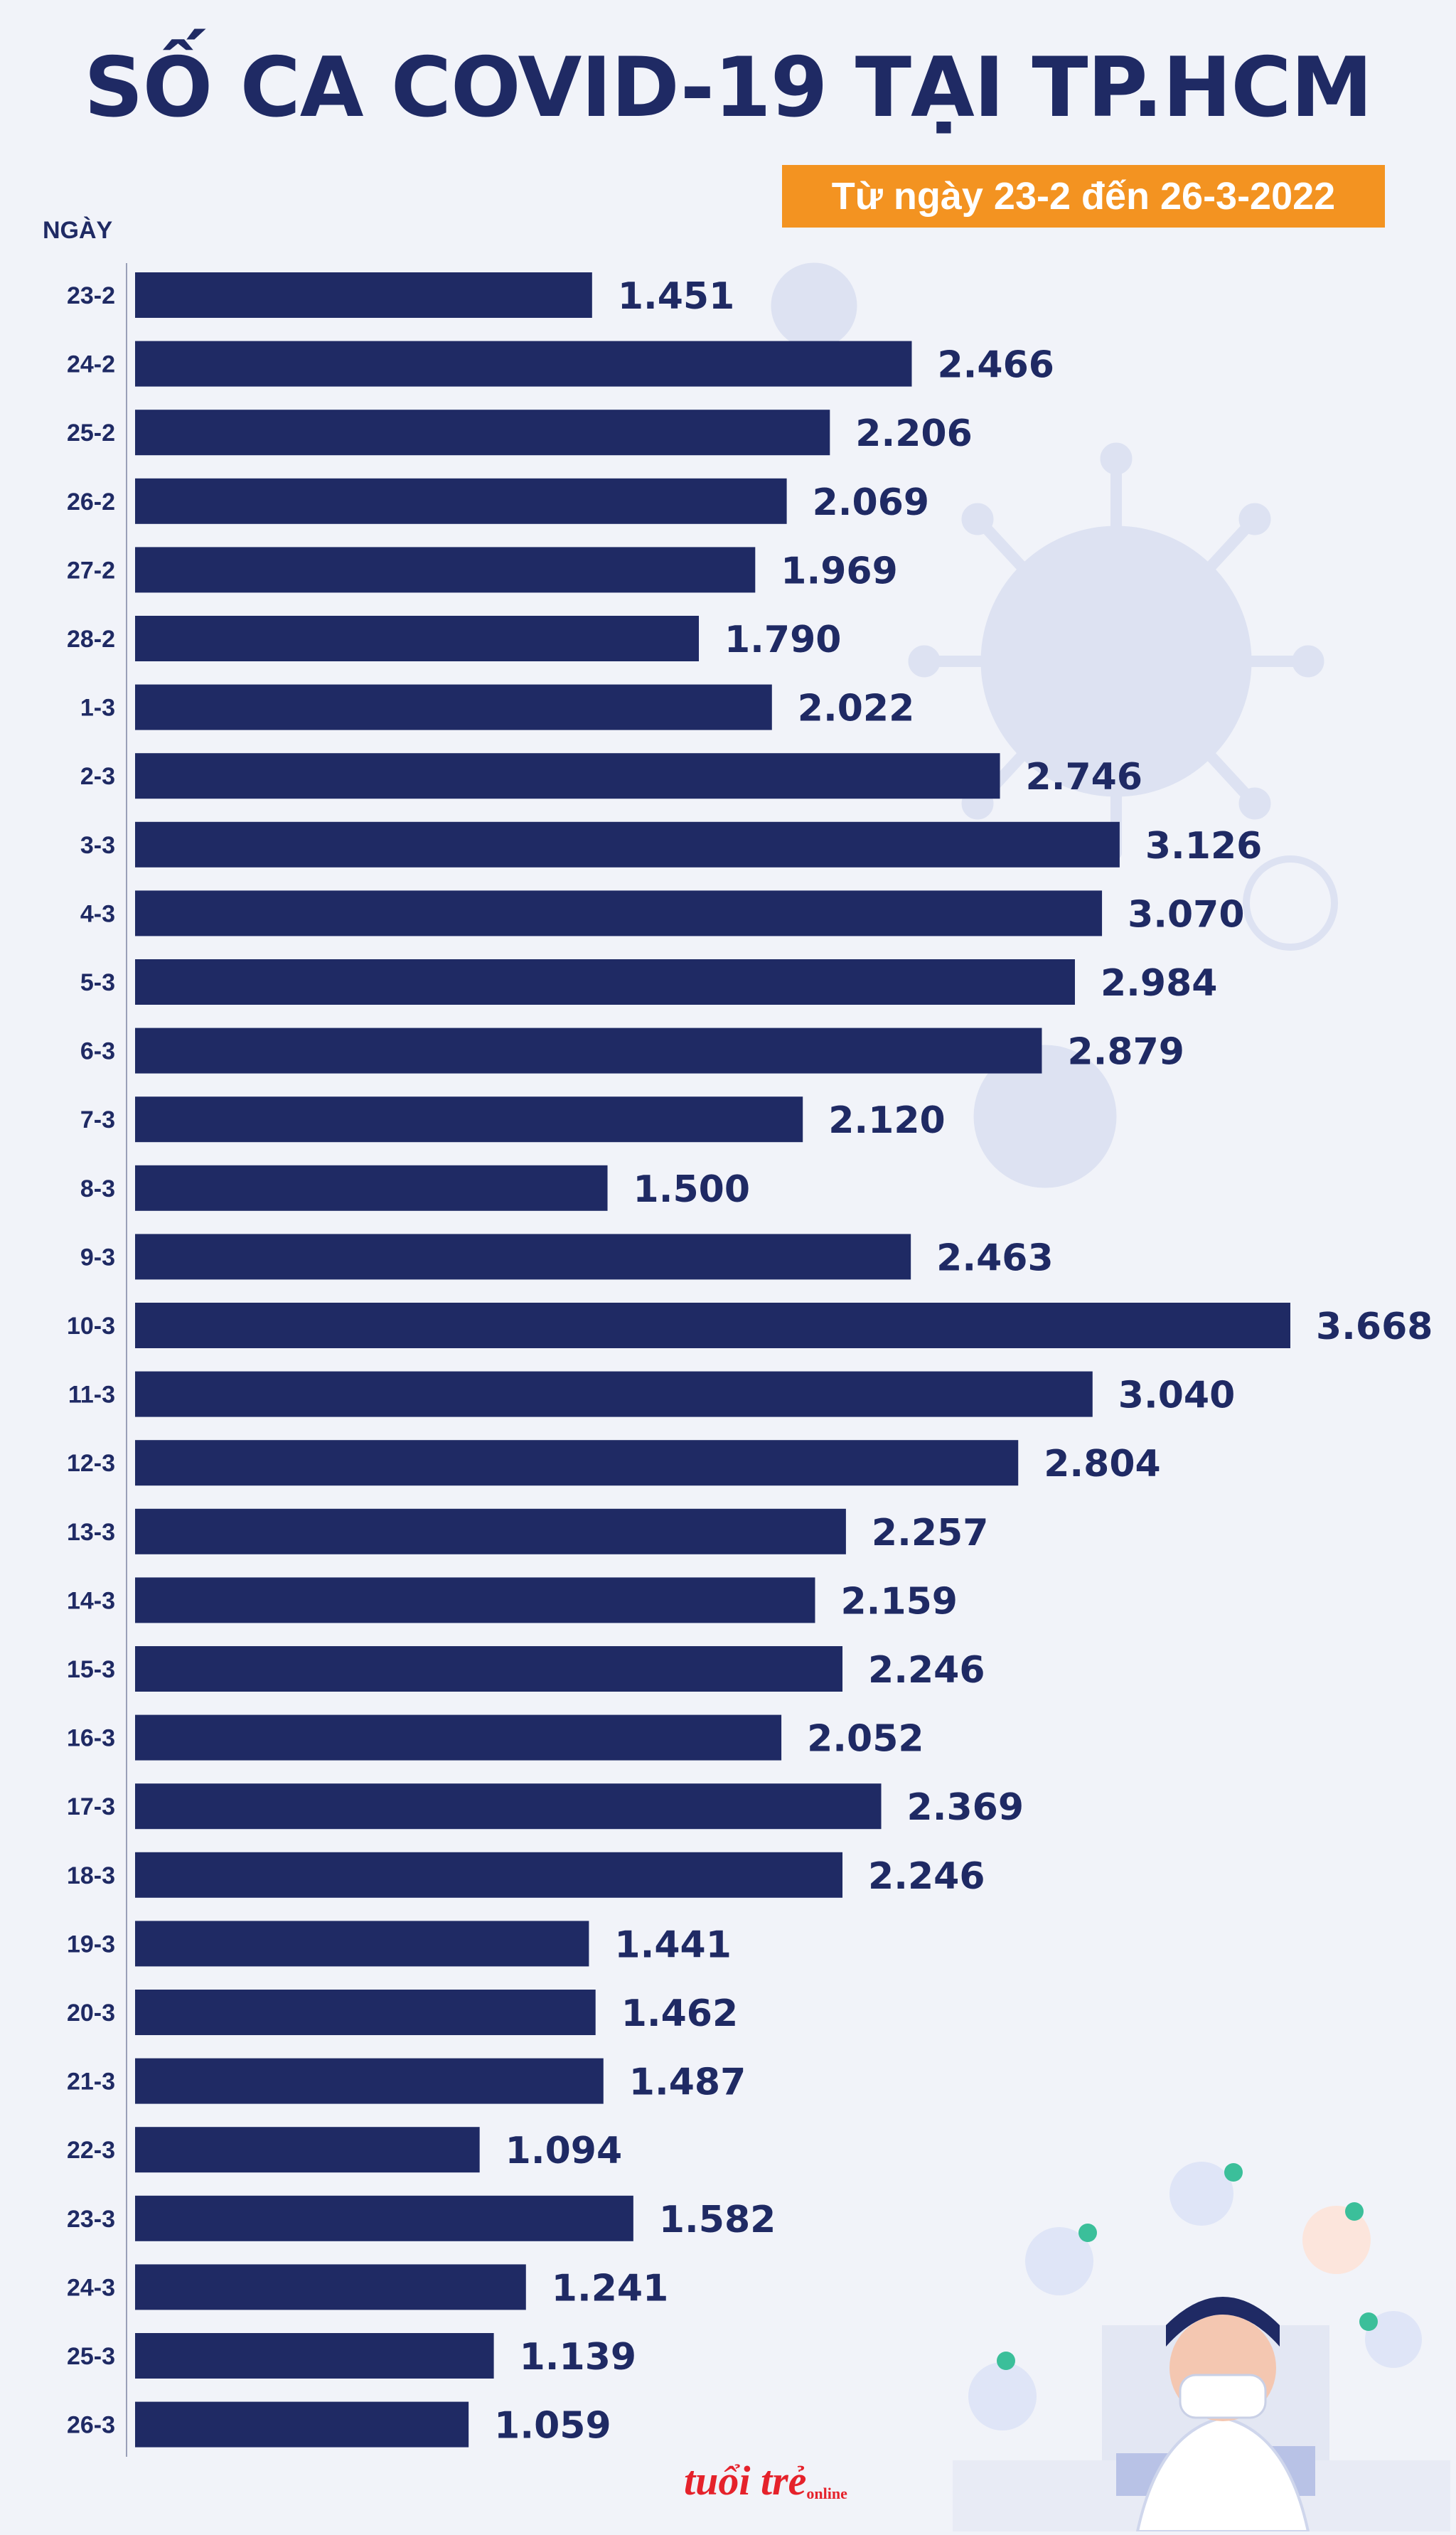 The width and height of the screenshot is (1456, 2535). Describe the element at coordinates (898, 1601) in the screenshot. I see `value-label: 2.159` at that location.